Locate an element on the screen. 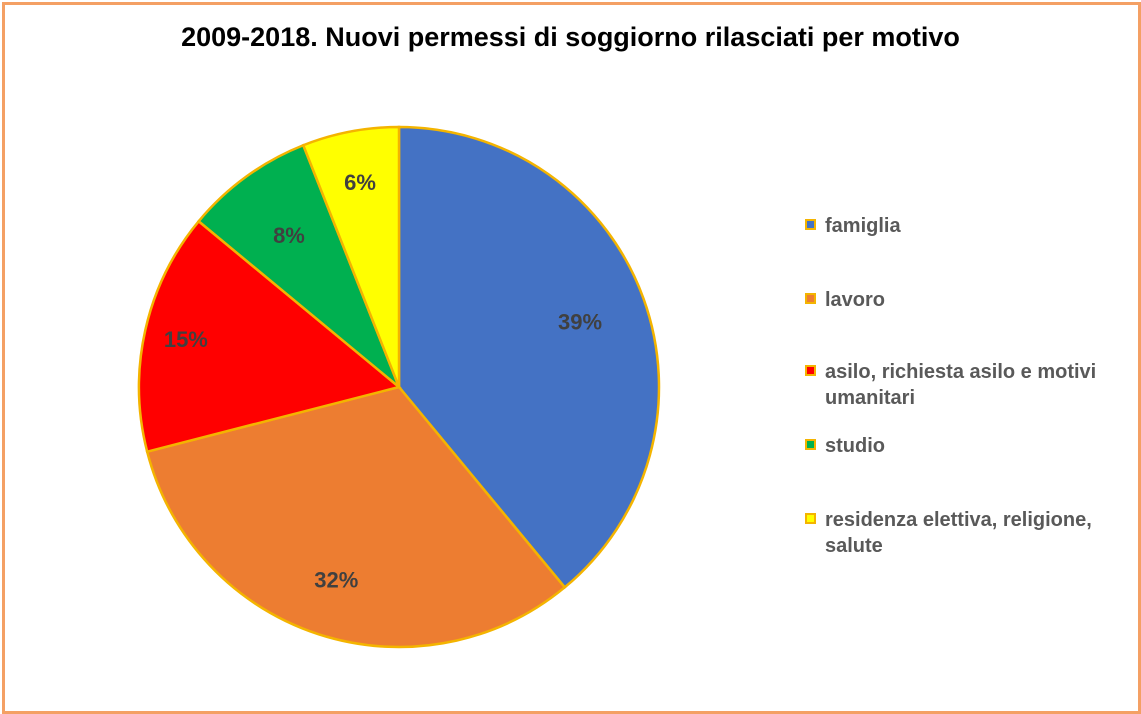  legend-swatch-studio is located at coordinates (810, 444).